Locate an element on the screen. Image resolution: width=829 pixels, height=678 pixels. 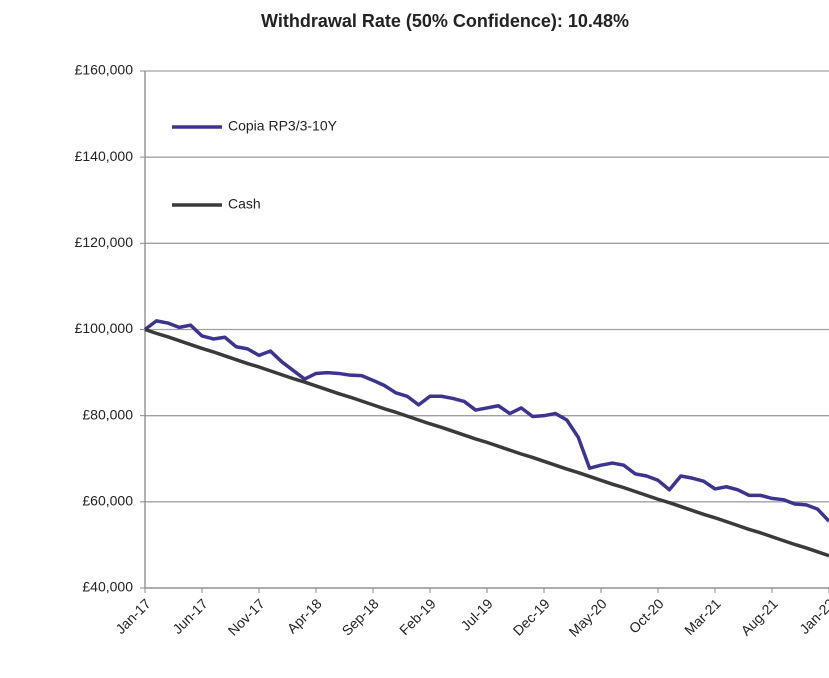
x-tick-label: Jun-17 is located at coordinates (190, 616).